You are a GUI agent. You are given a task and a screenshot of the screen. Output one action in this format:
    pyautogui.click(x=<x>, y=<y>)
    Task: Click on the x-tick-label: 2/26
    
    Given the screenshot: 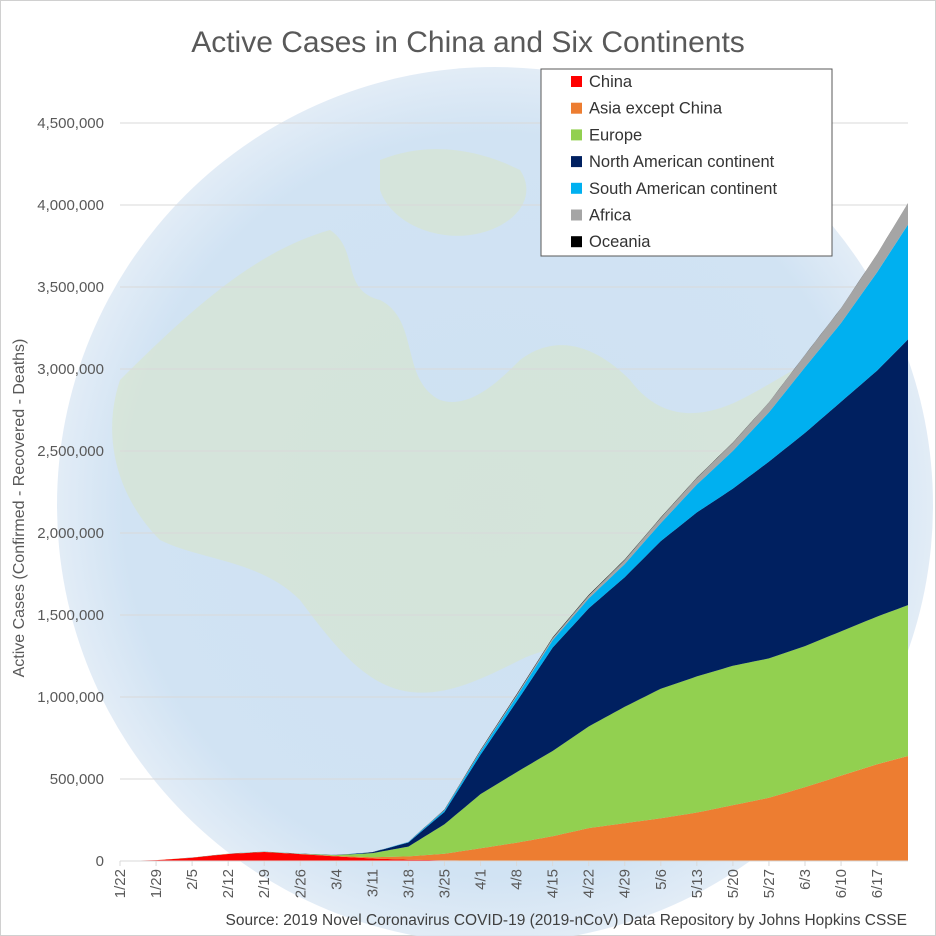 What is the action you would take?
    pyautogui.click(x=300, y=883)
    